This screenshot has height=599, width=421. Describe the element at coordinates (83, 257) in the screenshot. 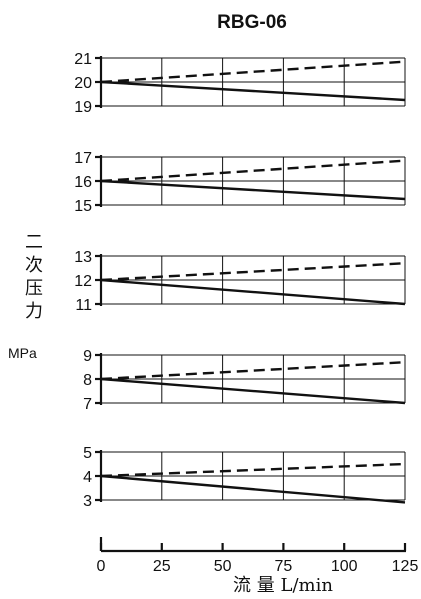

I see `y-tick-label: 13` at that location.